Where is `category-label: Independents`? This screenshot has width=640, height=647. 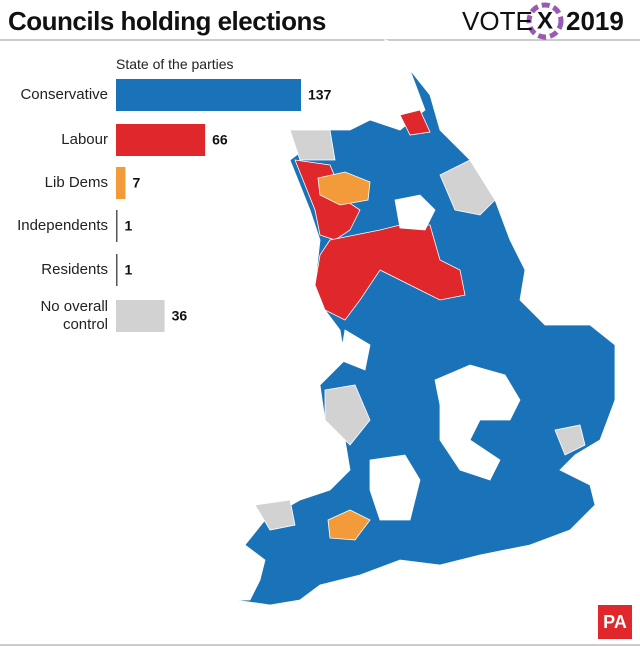
category-label: Independents is located at coordinates (62, 225).